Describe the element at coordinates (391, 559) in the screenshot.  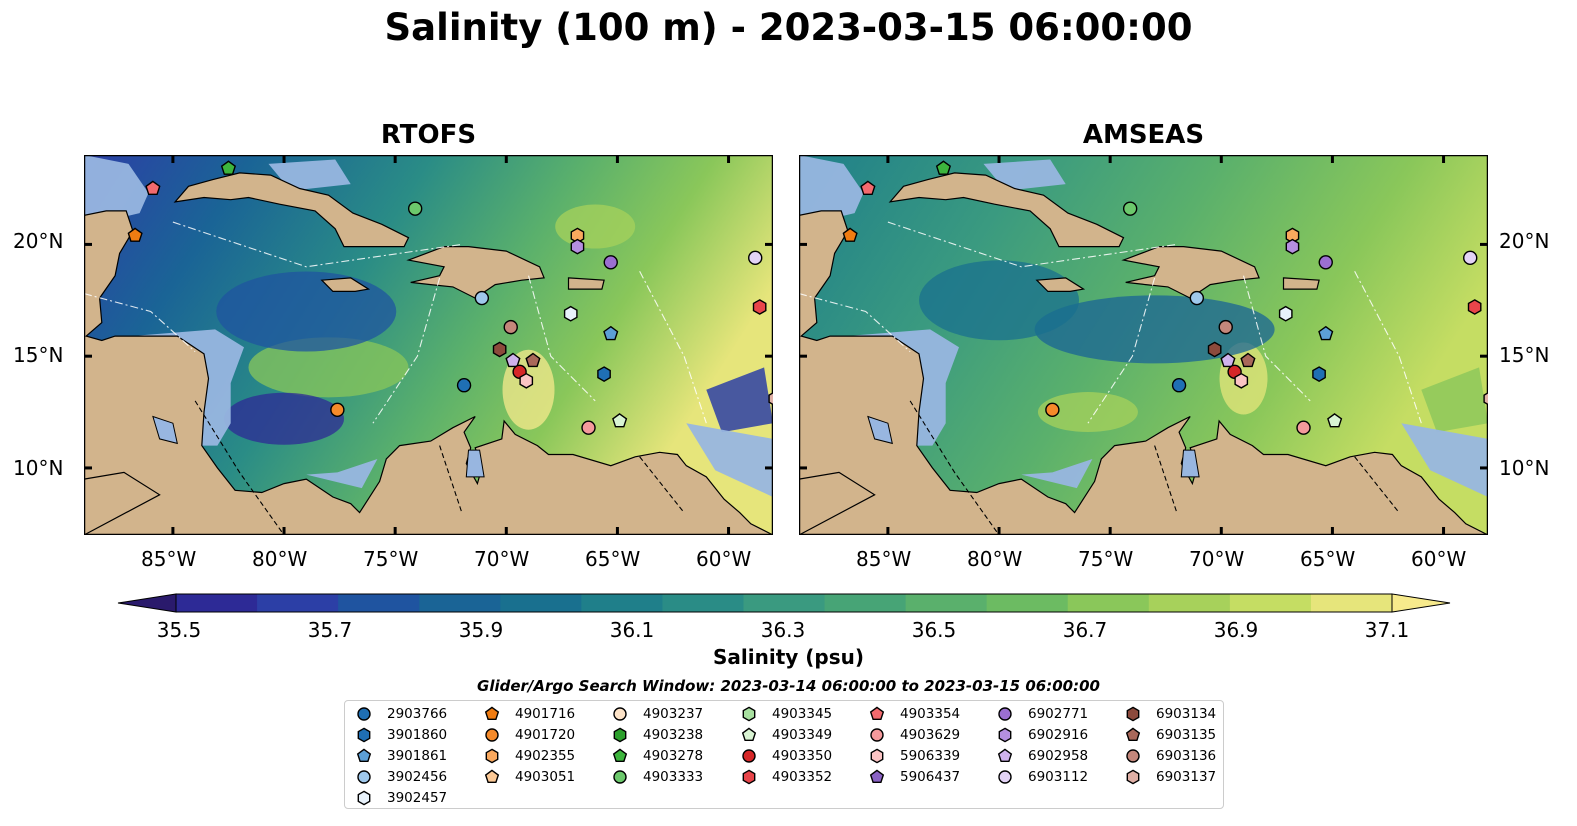
I see `lon-label-75w-left: 75°W` at that location.